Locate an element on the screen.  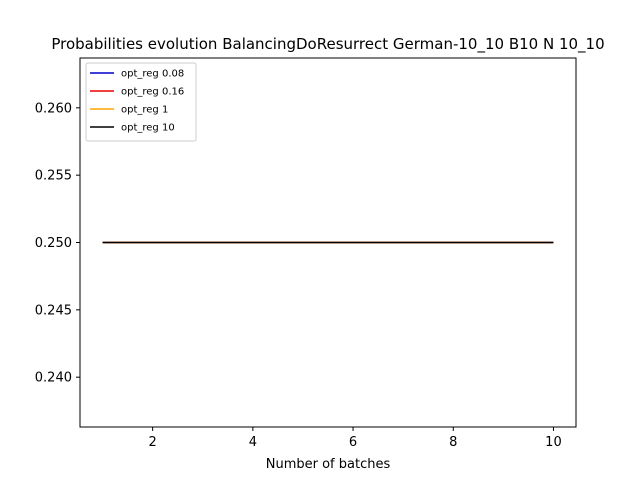
x-tick-label: 8 is located at coordinates (453, 442).